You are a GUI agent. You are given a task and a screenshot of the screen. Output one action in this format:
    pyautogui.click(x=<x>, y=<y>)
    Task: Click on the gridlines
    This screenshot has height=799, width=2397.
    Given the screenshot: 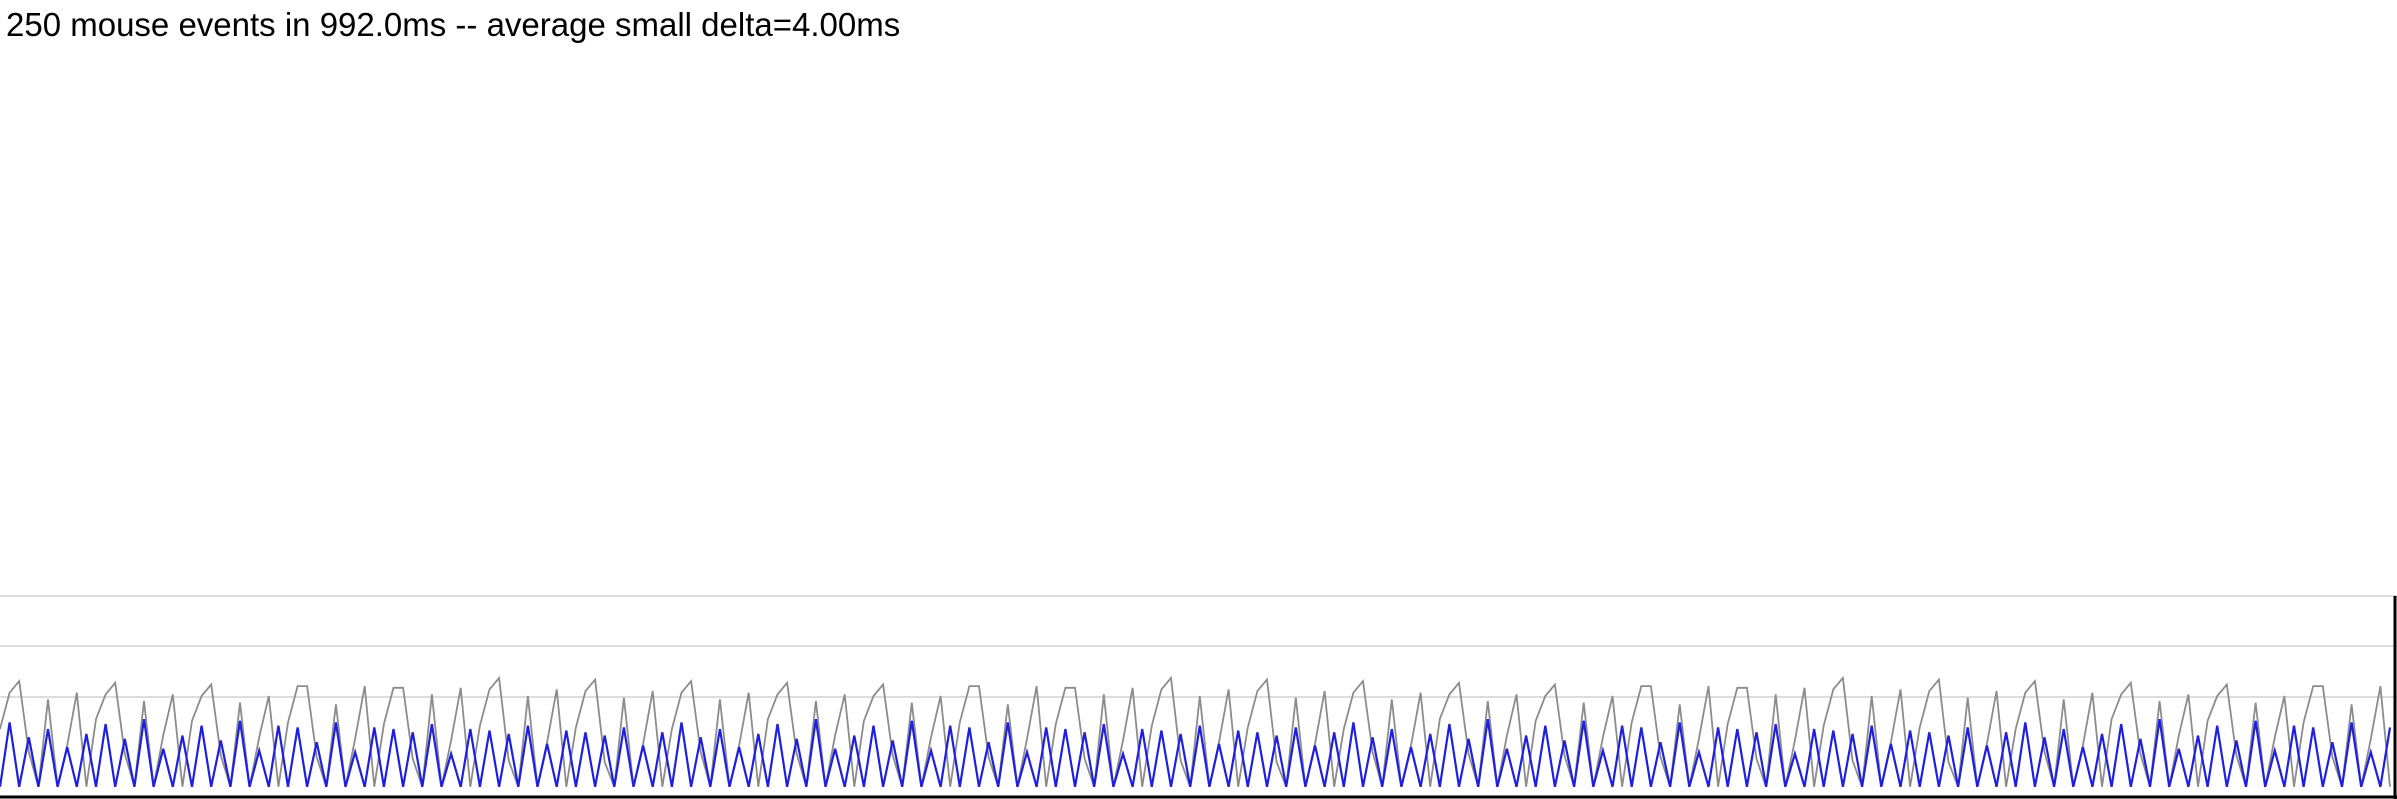 What is the action you would take?
    pyautogui.click(x=1198, y=646)
    